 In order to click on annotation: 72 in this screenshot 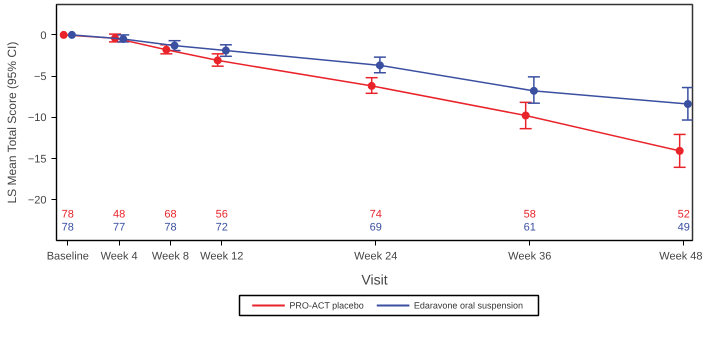, I will do `click(222, 228)`.